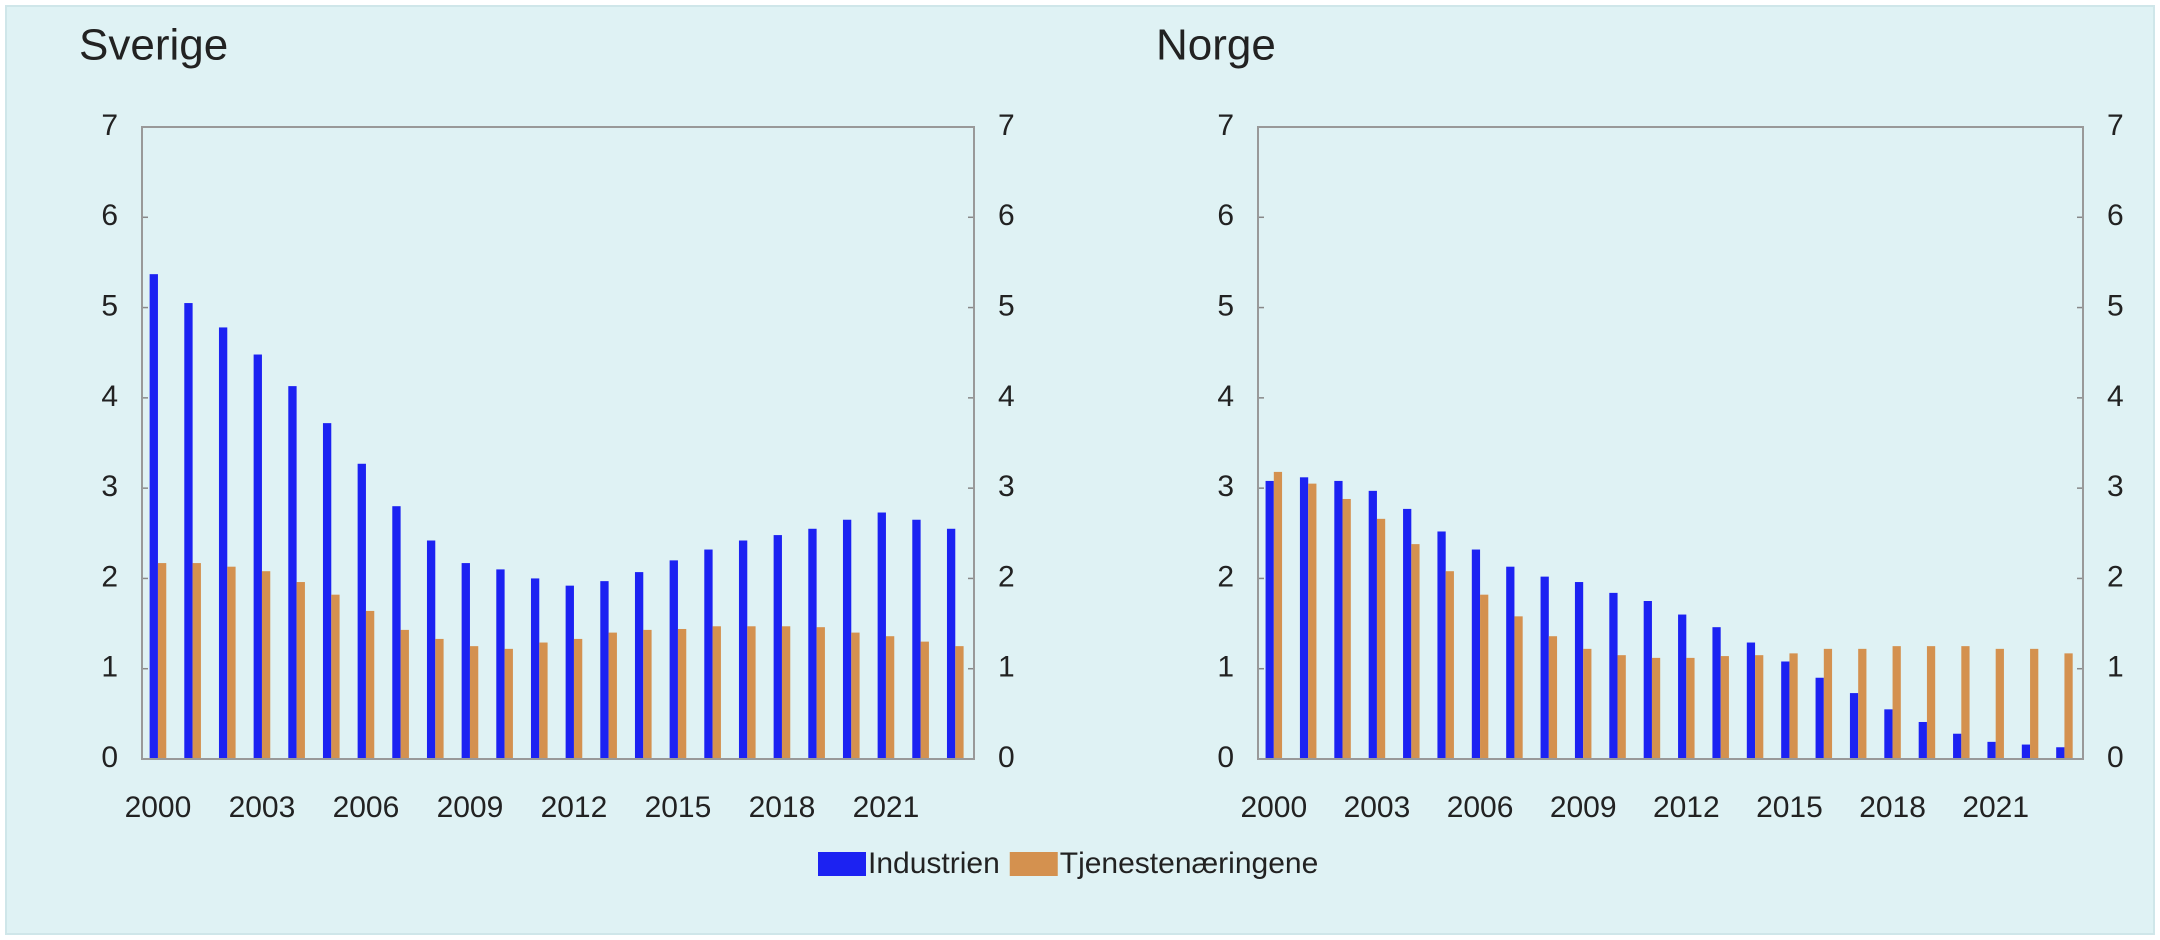 Image resolution: width=2160 pixels, height=940 pixels. I want to click on y-tick-label: 1, so click(109, 667).